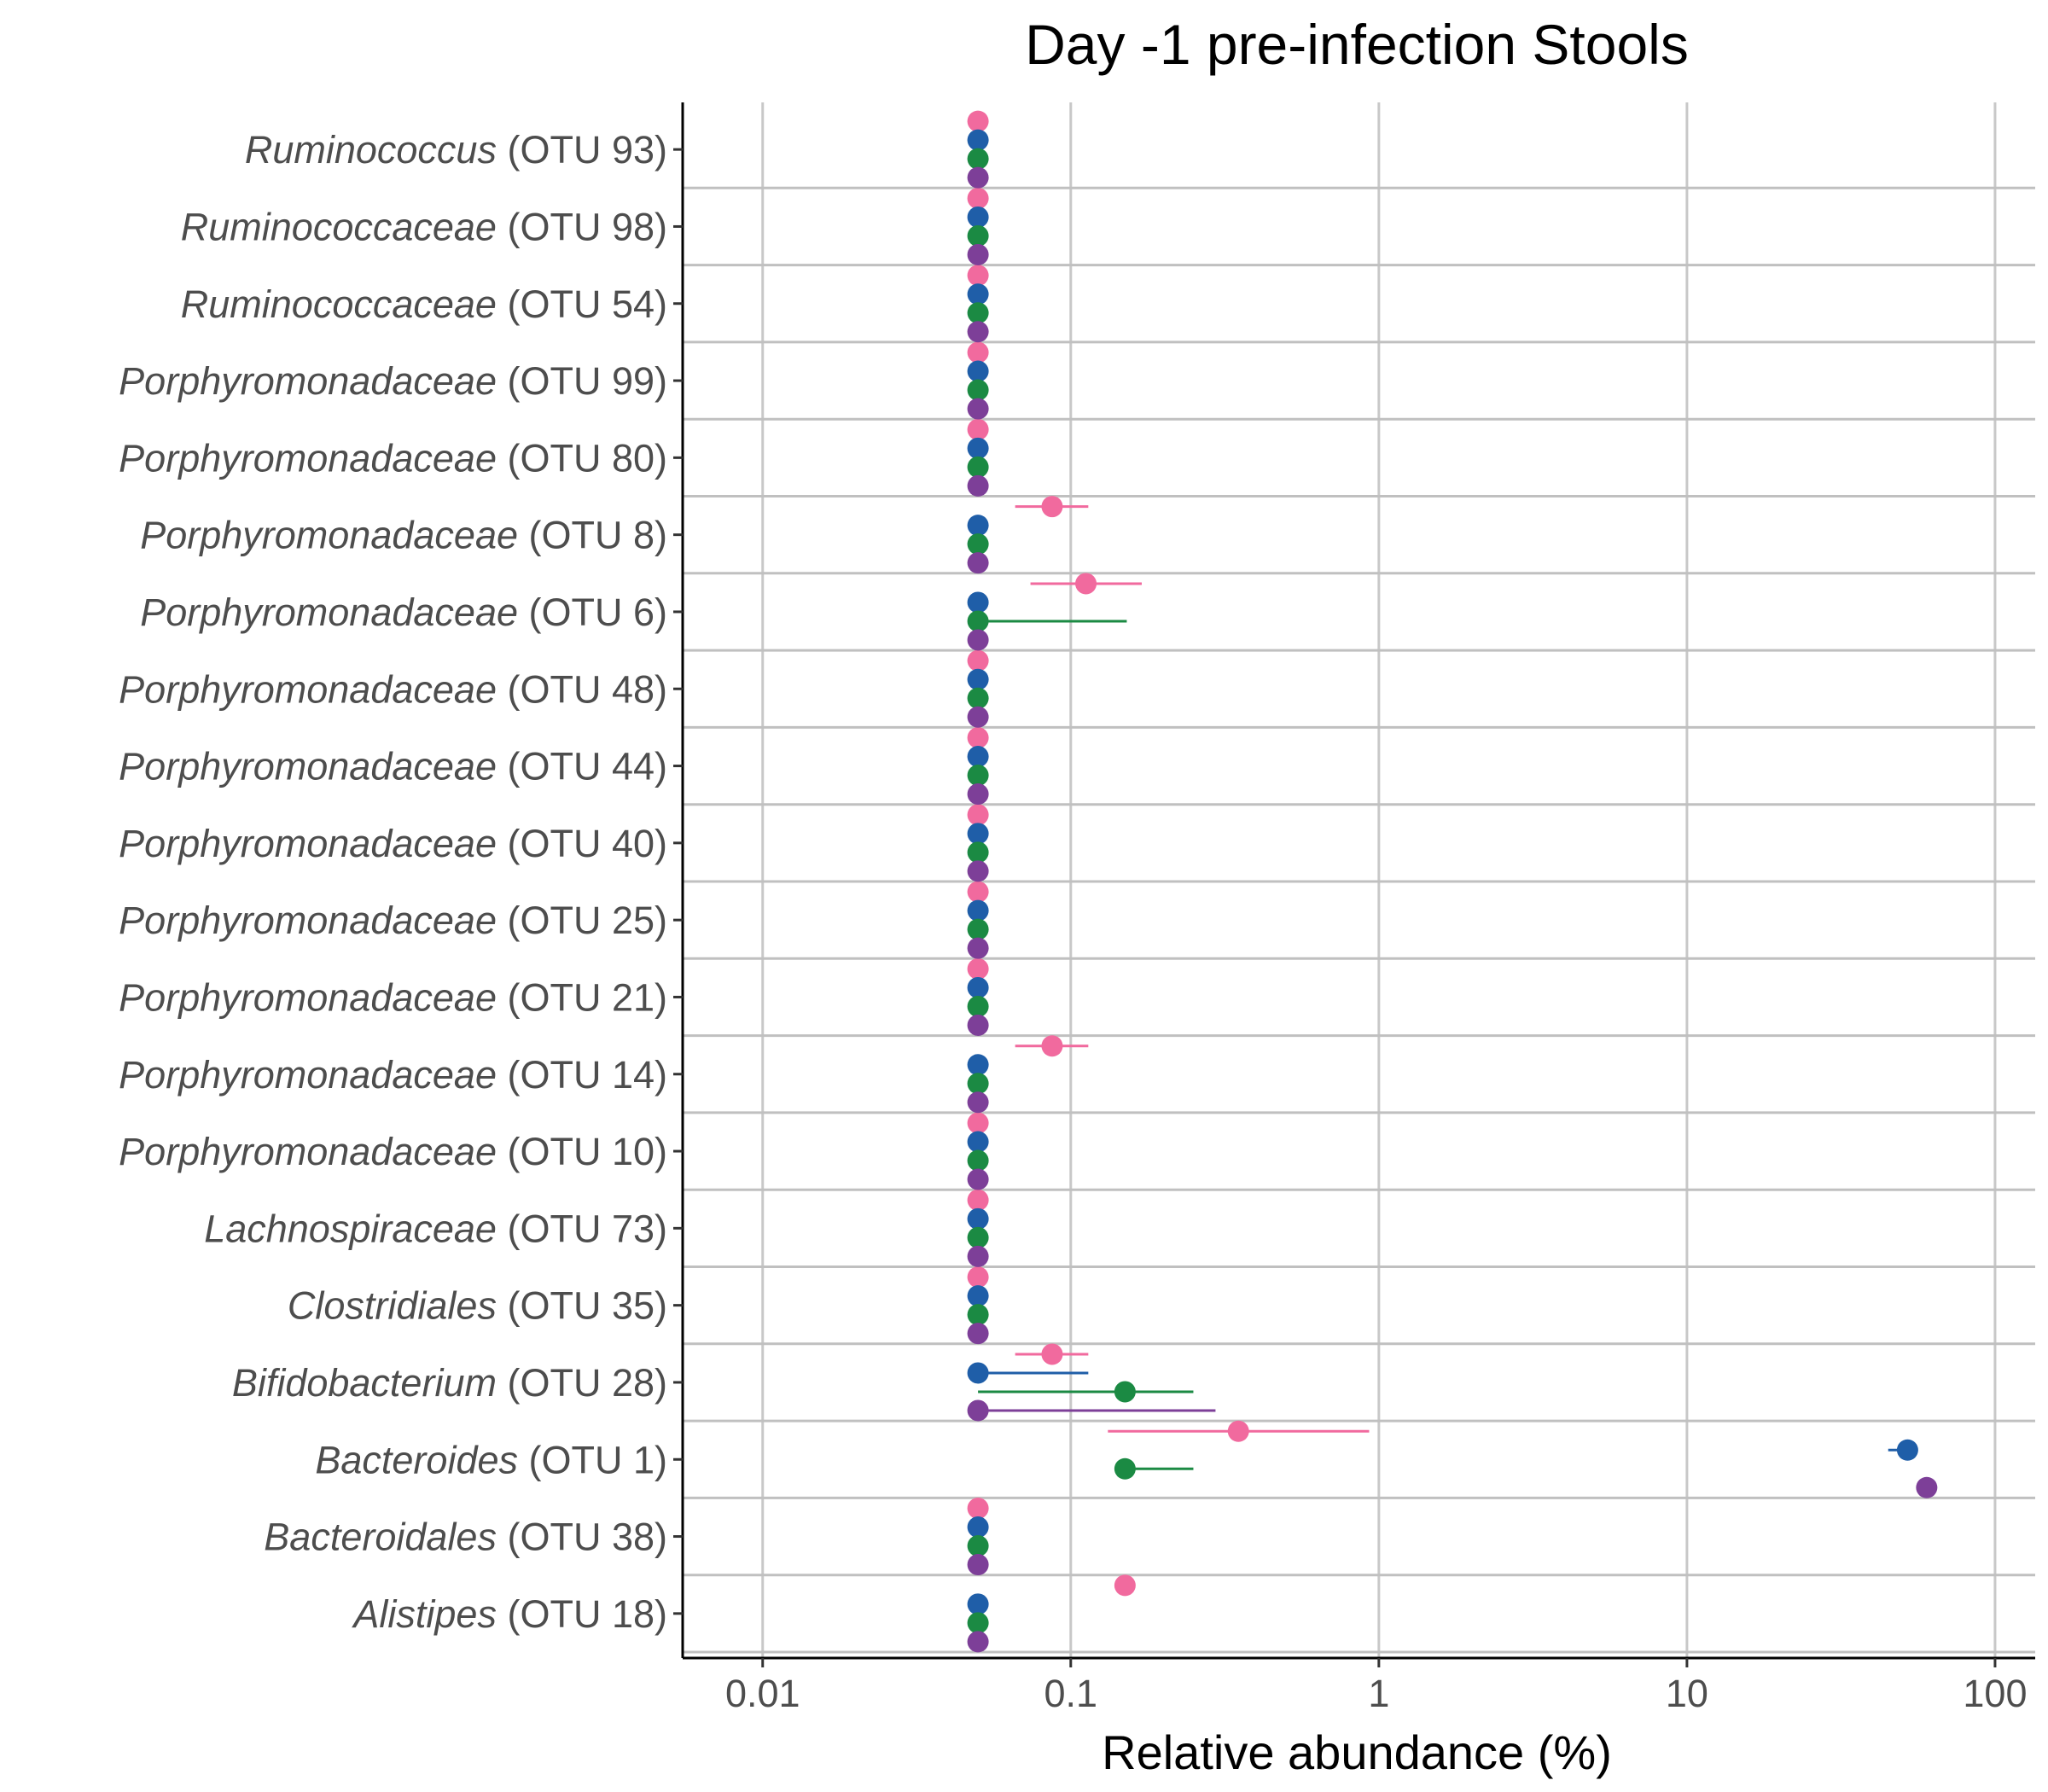 Image resolution: width=2048 pixels, height=1792 pixels. What do you see at coordinates (1357, 44) in the screenshot?
I see `chart-title: Day -1 pre-infection Stools` at bounding box center [1357, 44].